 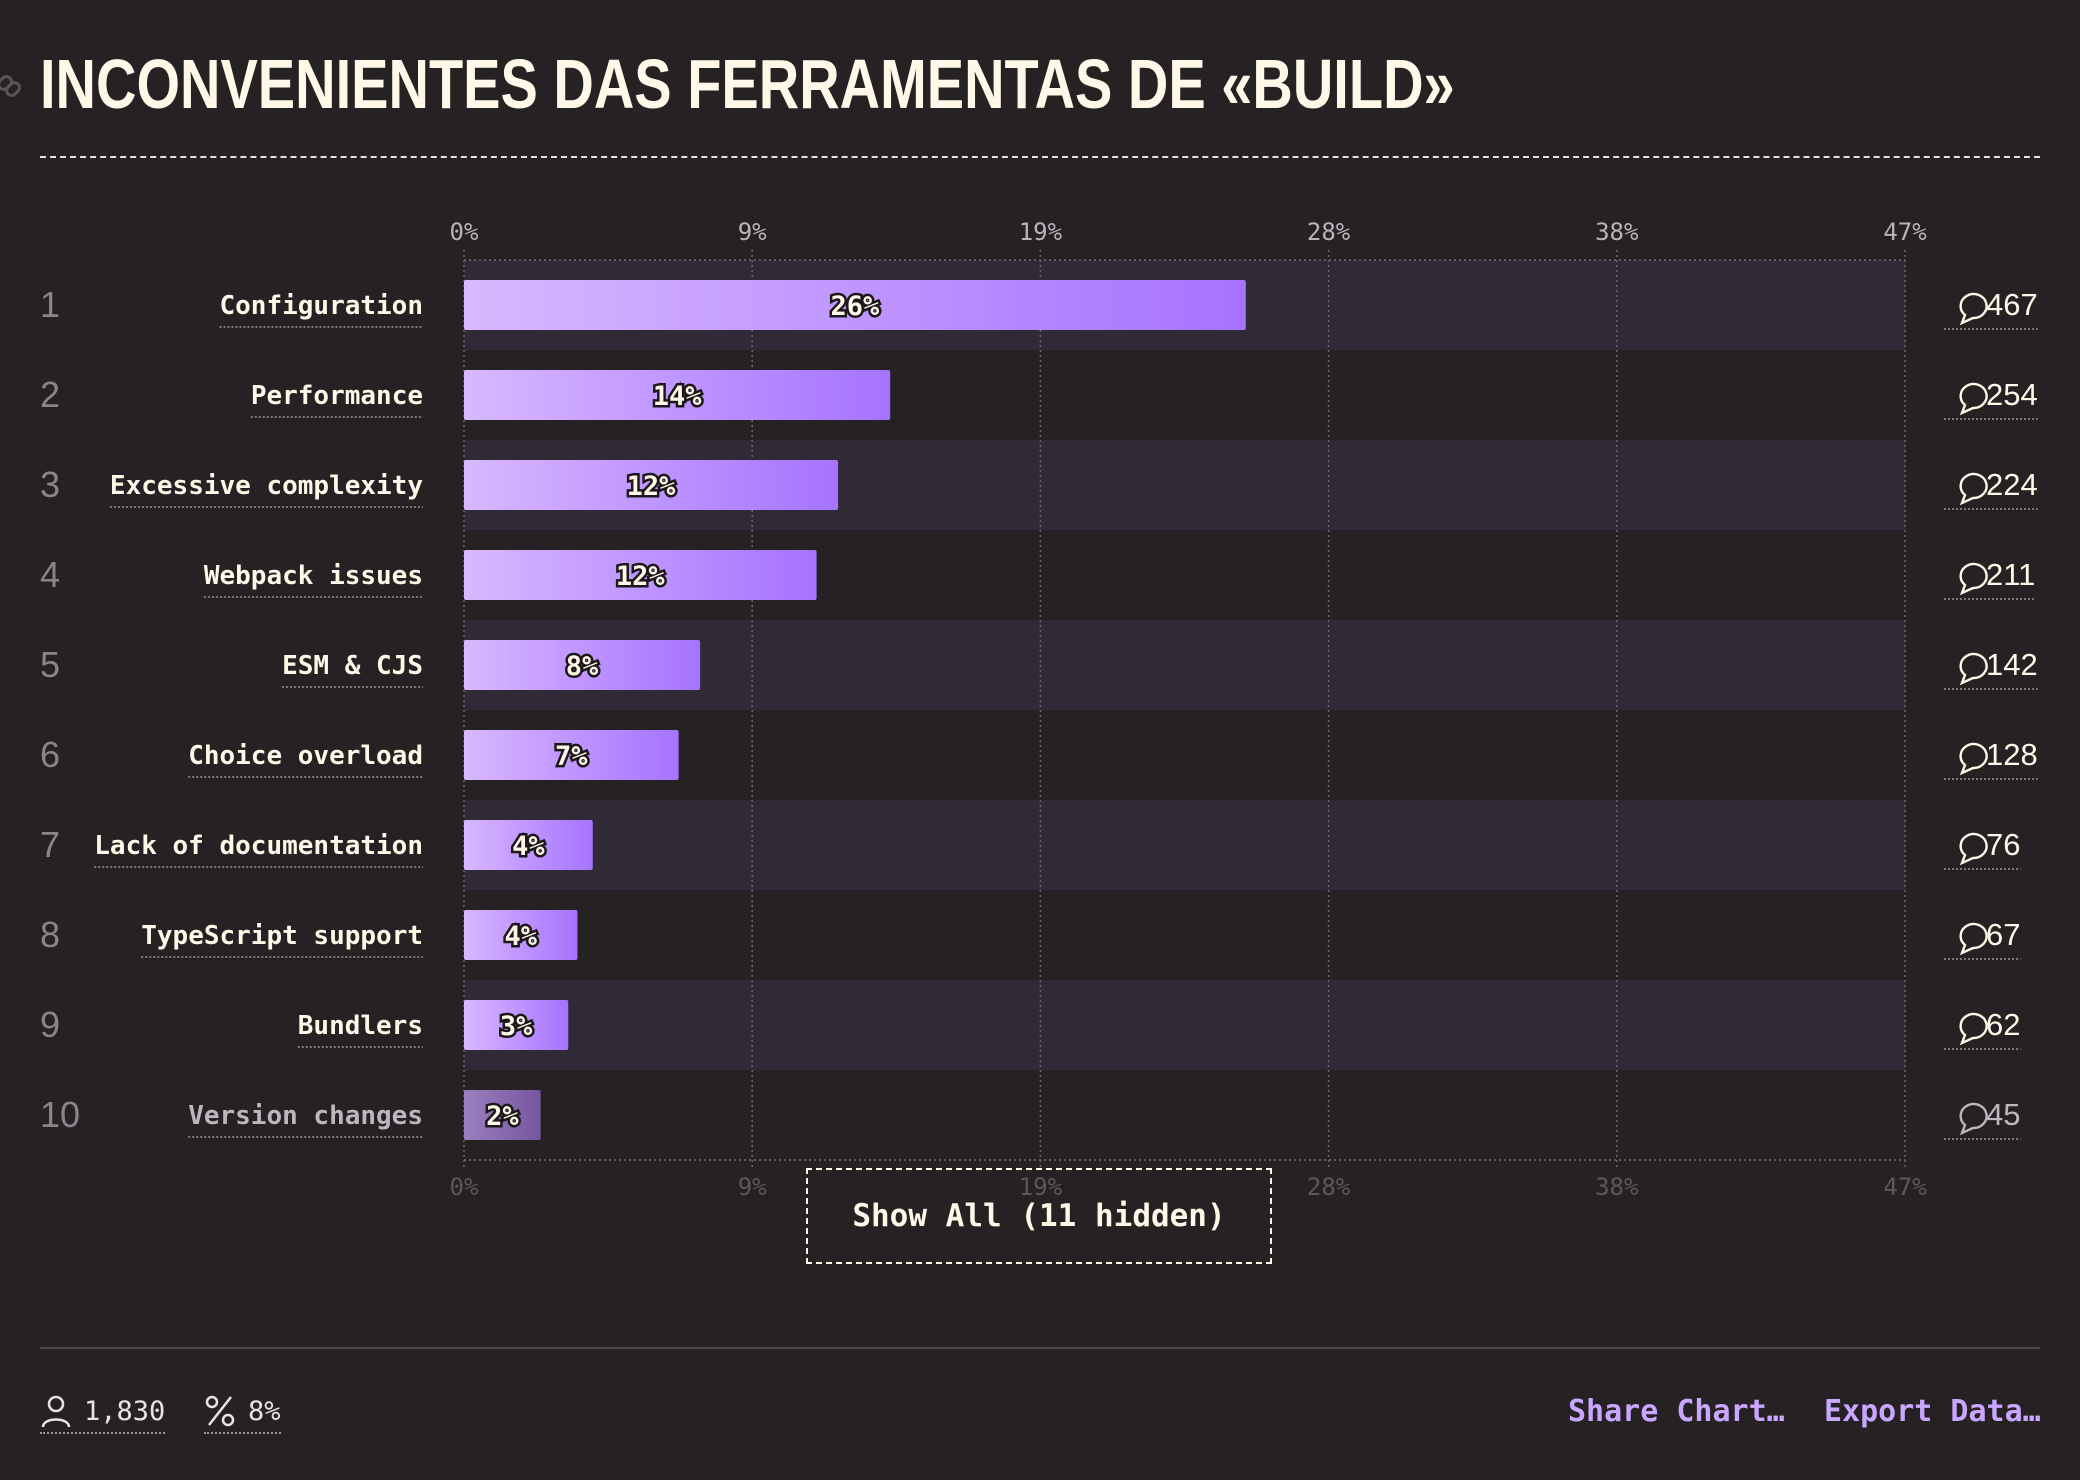 I want to click on show-all-button: Show All (11 hidden), so click(x=1039, y=1216).